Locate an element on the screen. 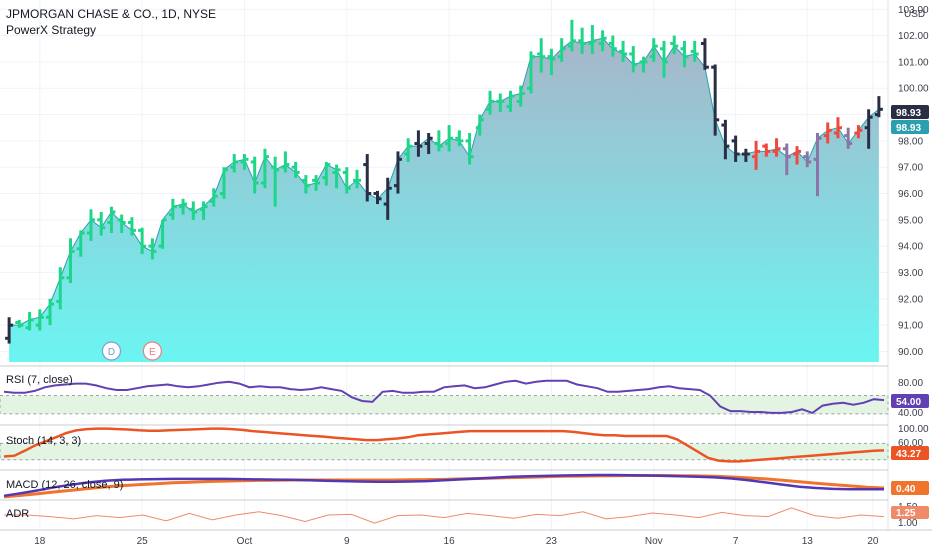 This screenshot has height=550, width=932. macd-pane: MACD (12, 26, close, 9) 0.40 is located at coordinates (464, 484).